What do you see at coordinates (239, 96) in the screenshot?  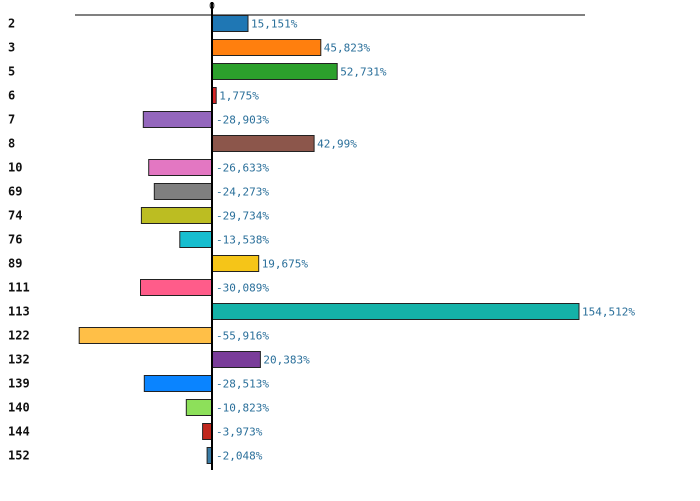 I see `value-label-6: 1,775%` at bounding box center [239, 96].